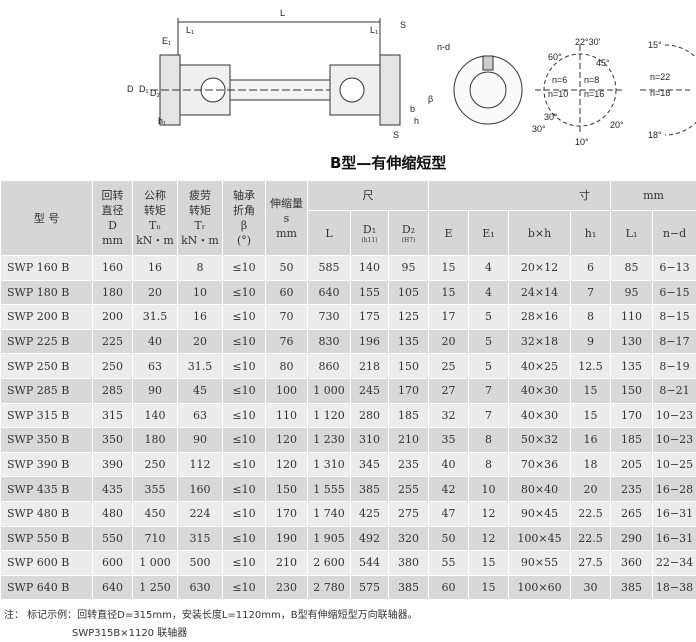 This screenshot has width=696, height=642. Describe the element at coordinates (329, 538) in the screenshot. I see `table-cell: 1 905` at that location.